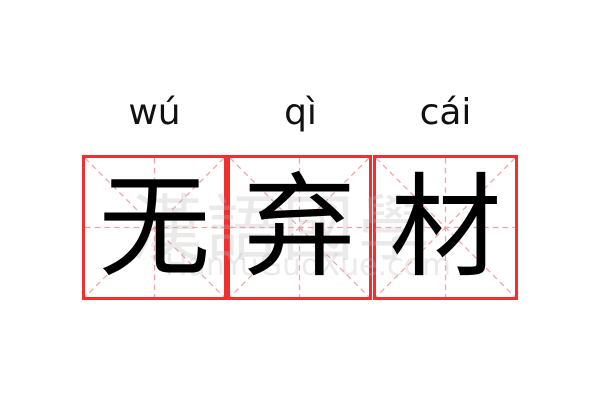  Describe the element at coordinates (300, 112) in the screenshot. I see `pinyin-2: qì` at that location.